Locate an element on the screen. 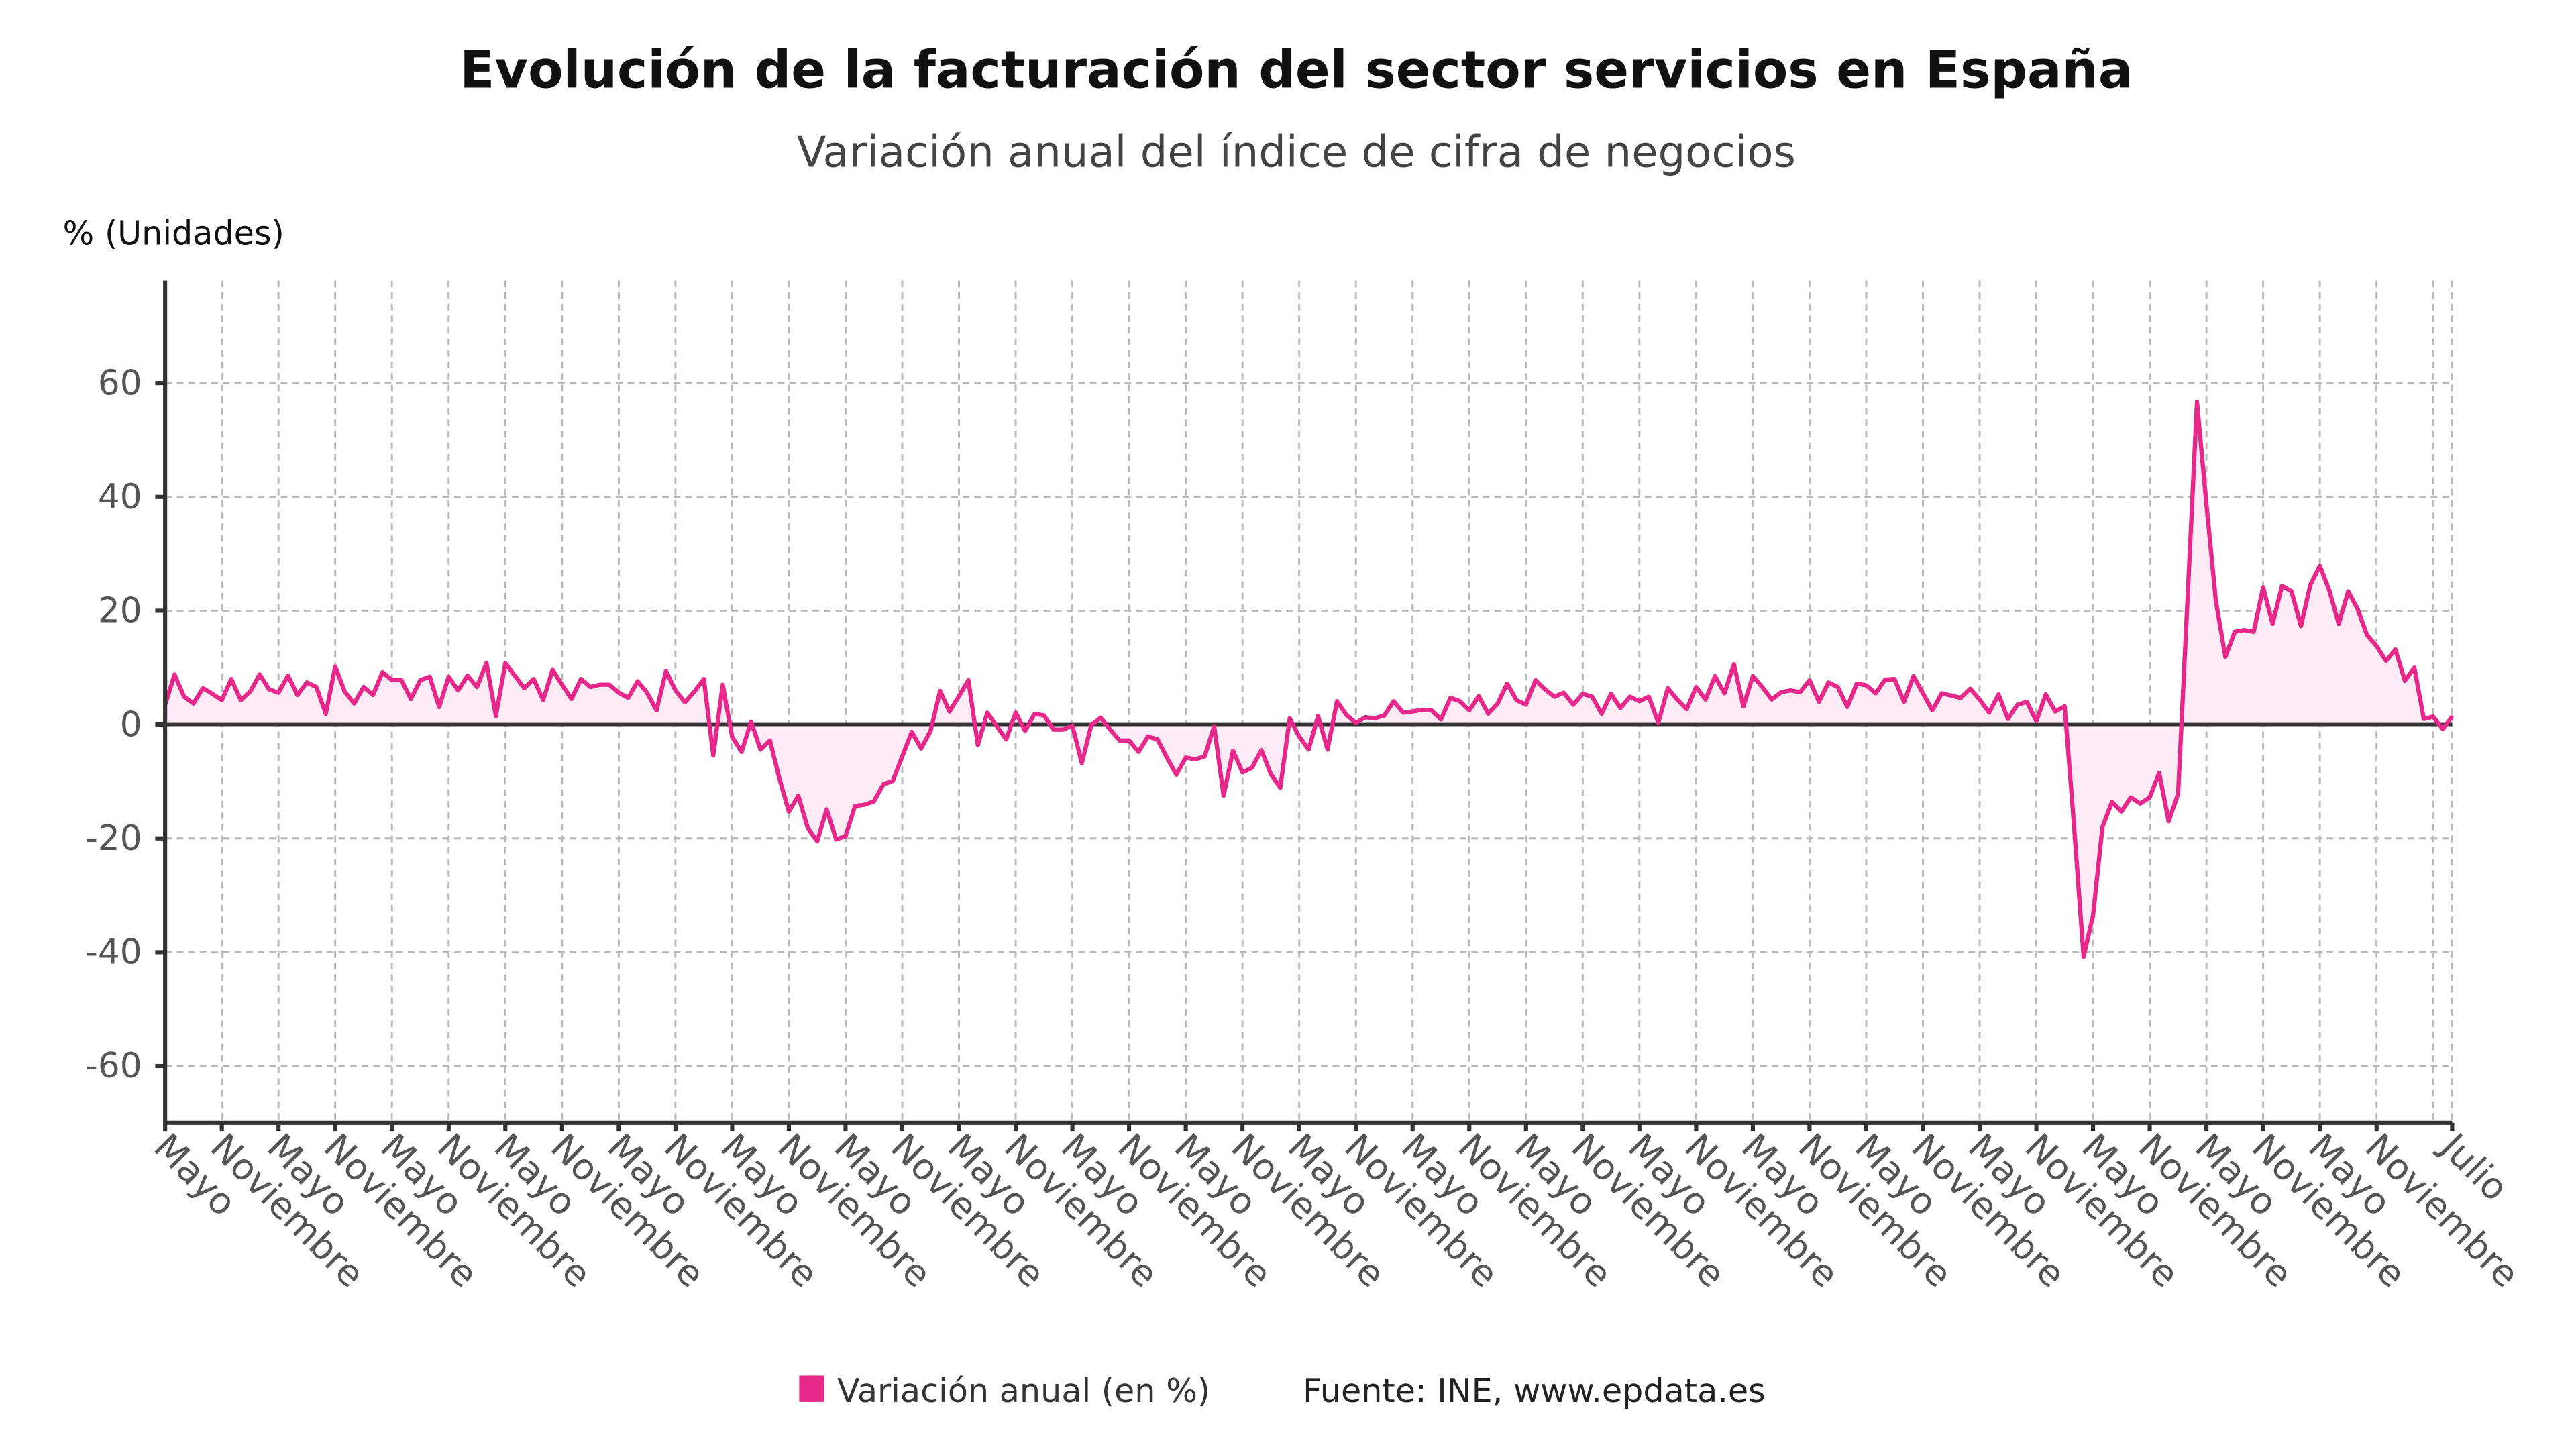 This screenshot has width=2576, height=1449. y-tick-label: 0 is located at coordinates (131, 724).